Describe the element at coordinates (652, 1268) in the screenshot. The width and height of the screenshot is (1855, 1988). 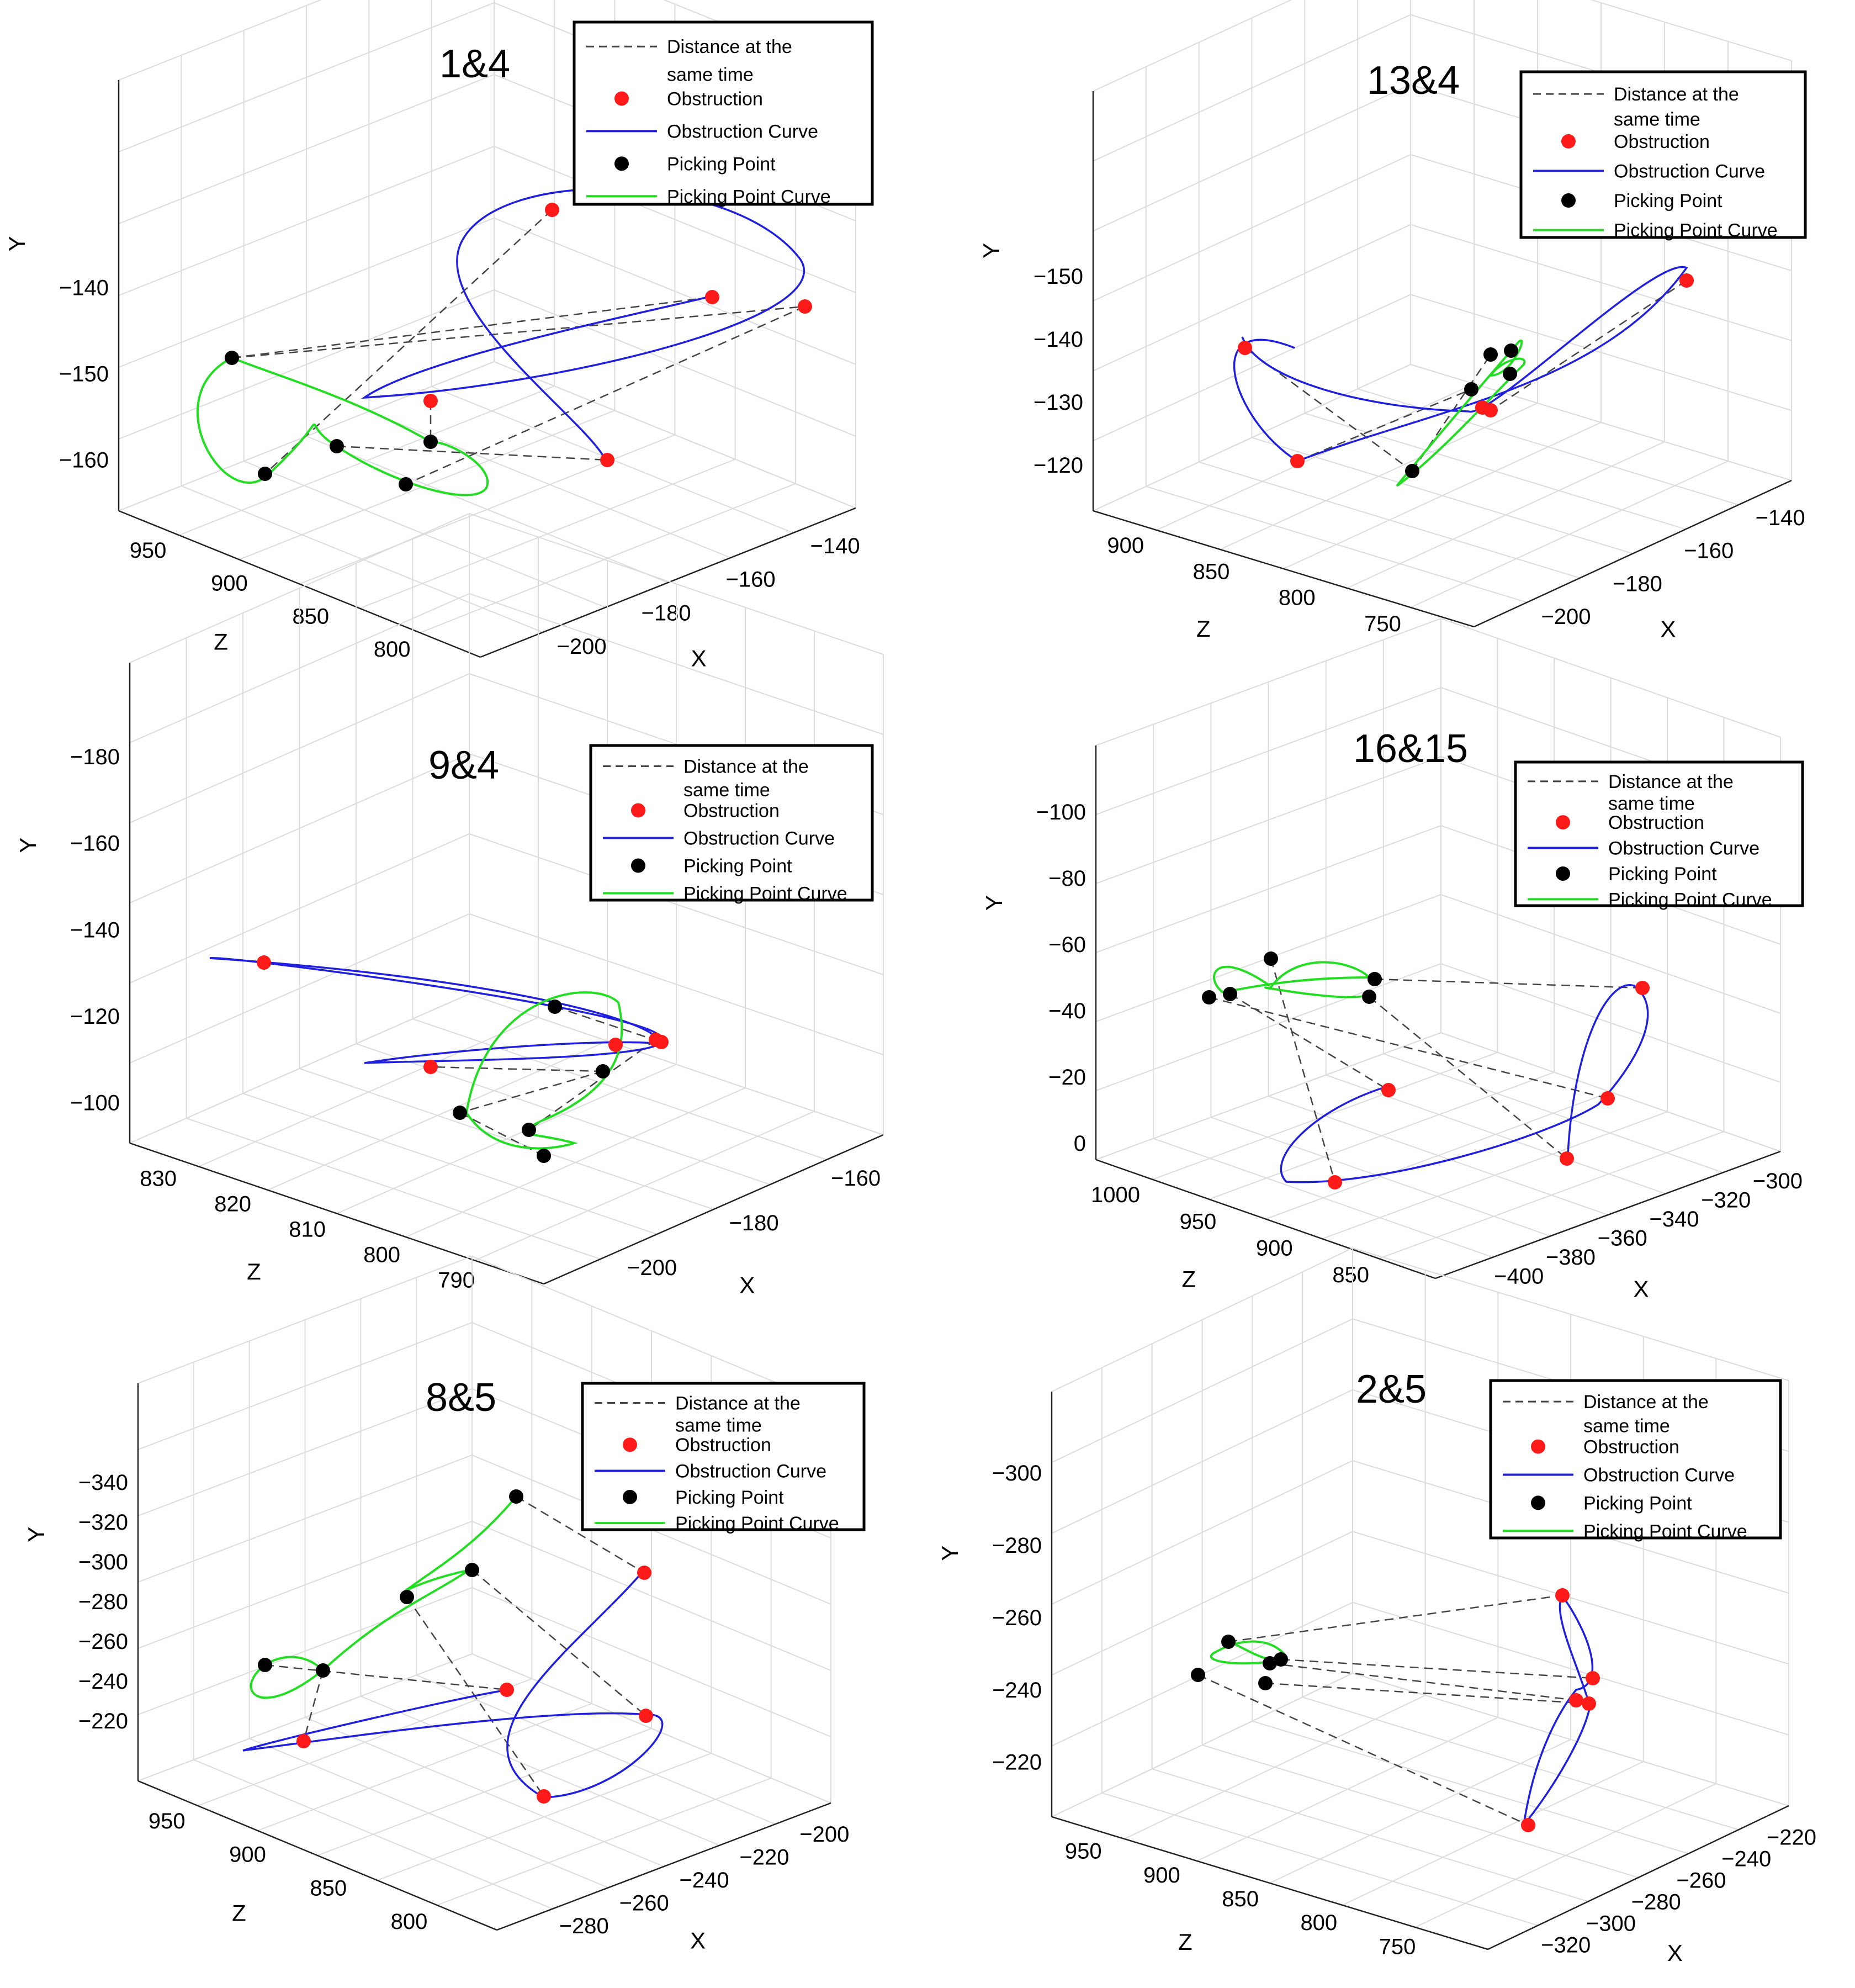
I see `x-tick-label: −200` at that location.